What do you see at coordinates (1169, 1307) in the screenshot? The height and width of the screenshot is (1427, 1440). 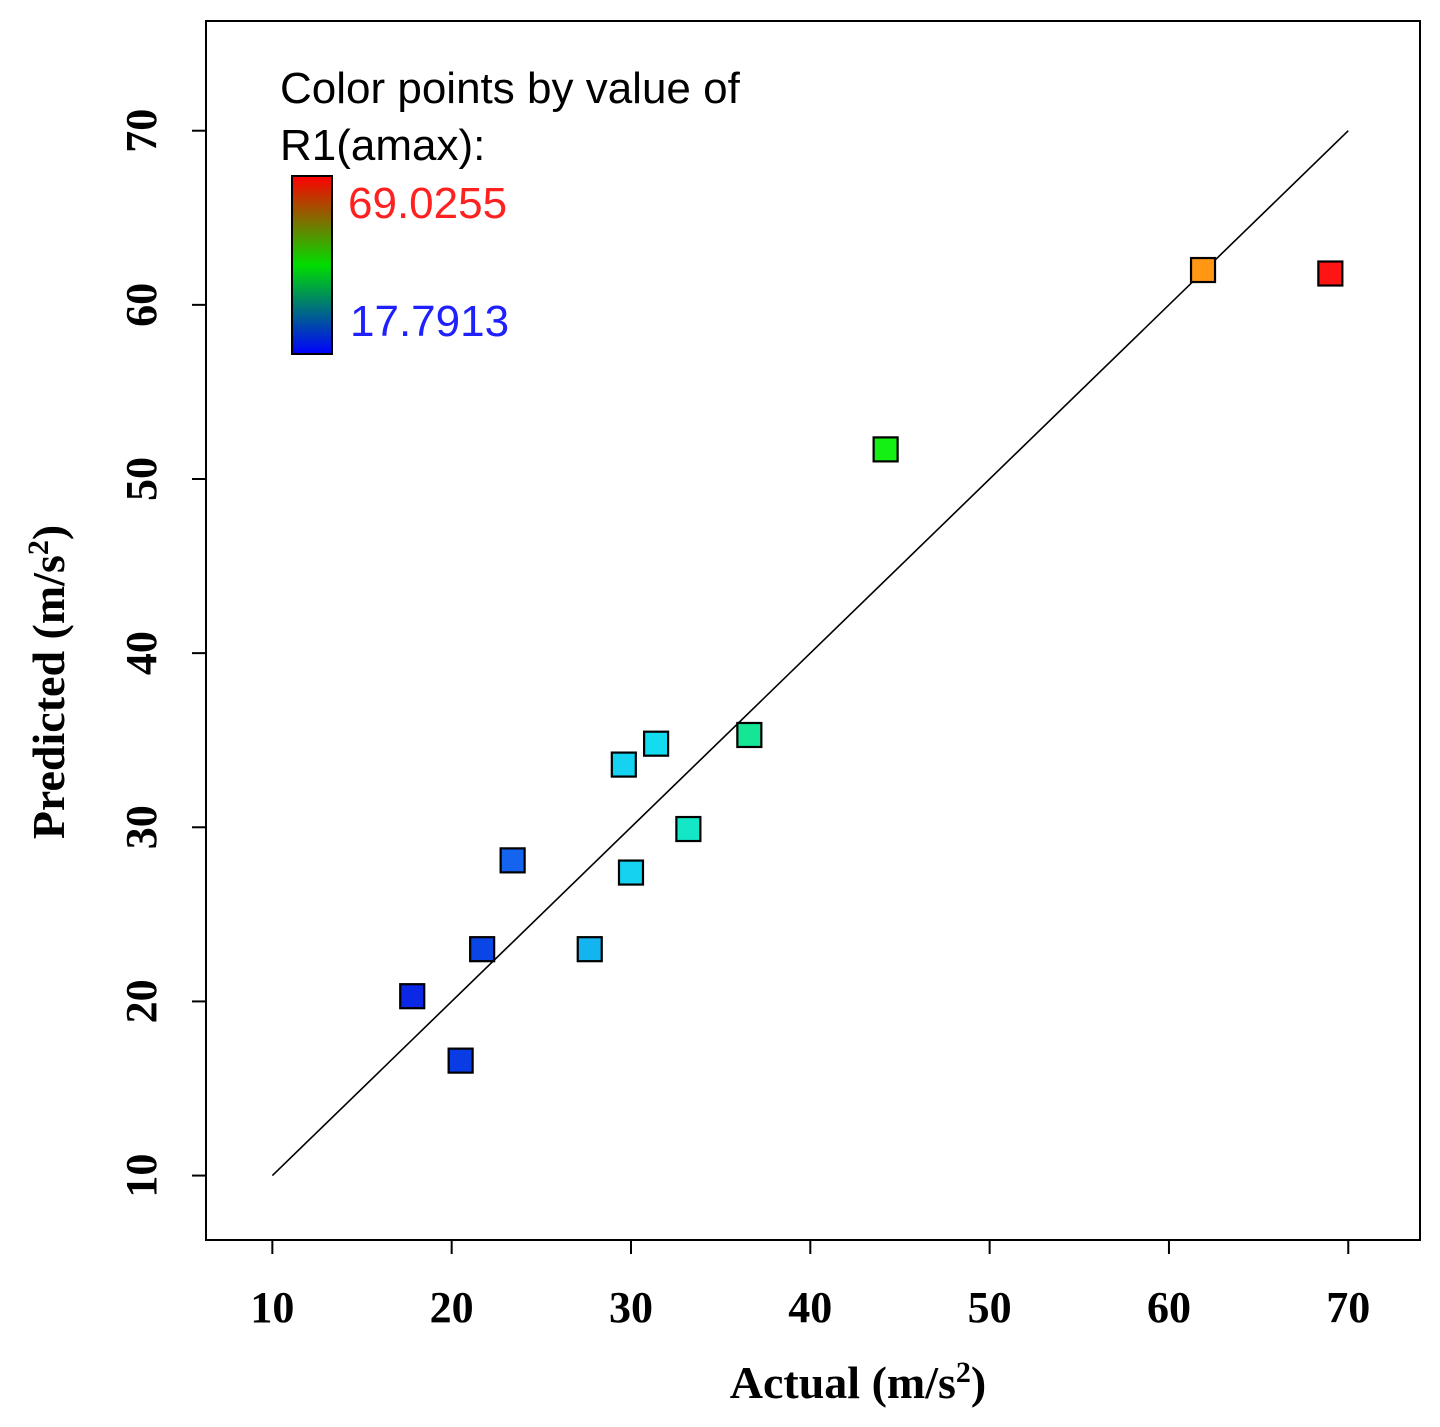 I see `x-tick-label: 60` at bounding box center [1169, 1307].